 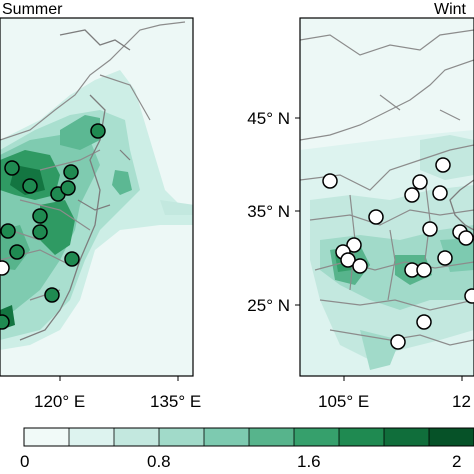 What do you see at coordinates (343, 401) in the screenshot?
I see `winter-x-tick-label: 105° E` at bounding box center [343, 401].